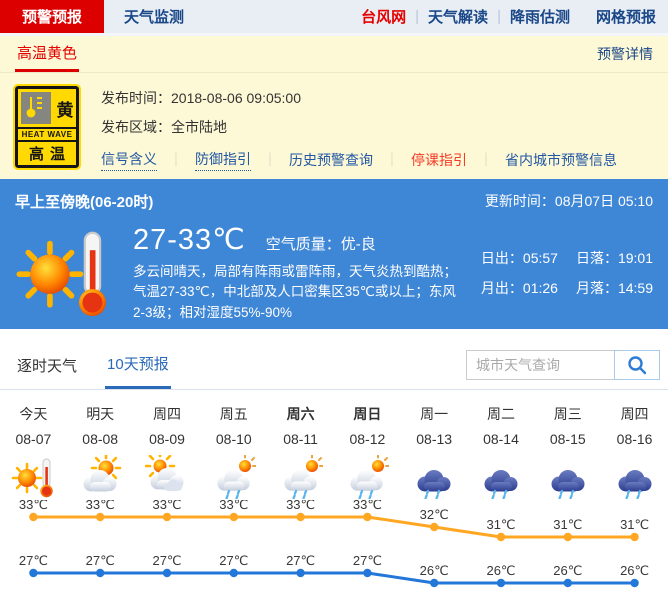 The height and width of the screenshot is (603, 668). What do you see at coordinates (167, 451) in the screenshot?
I see `forecast-day-column: 周四 08-09` at bounding box center [167, 451].